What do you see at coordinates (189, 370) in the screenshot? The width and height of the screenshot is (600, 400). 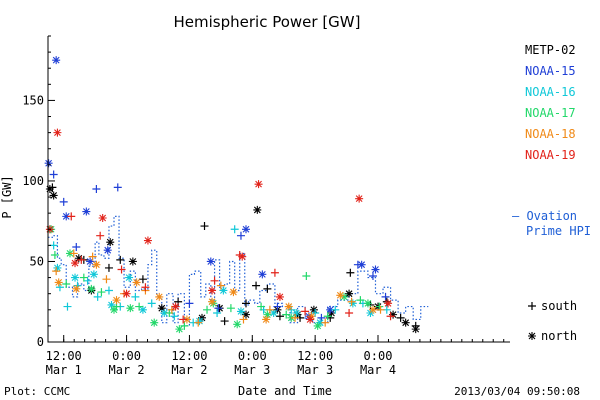 I see `x-tick-date-label: Mar 2` at bounding box center [189, 370].